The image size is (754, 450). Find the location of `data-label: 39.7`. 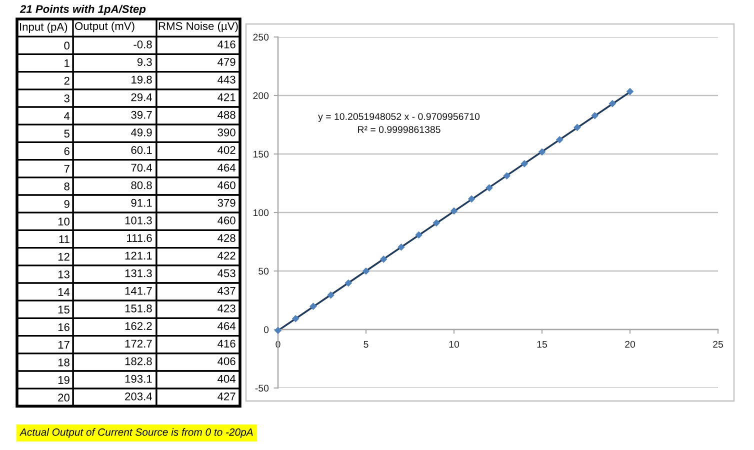

data-label: 39.7 is located at coordinates (141, 114).